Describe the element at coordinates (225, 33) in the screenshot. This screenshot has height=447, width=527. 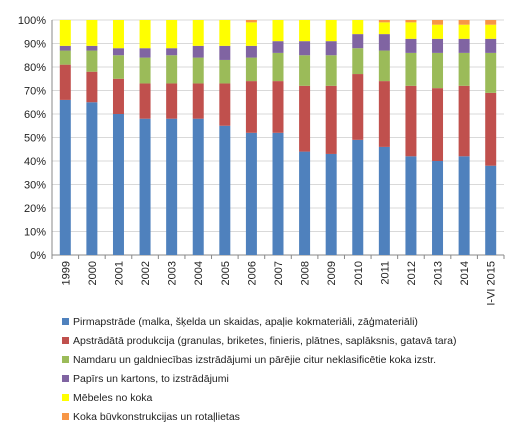
I see `bar-segment-5-2005` at that location.